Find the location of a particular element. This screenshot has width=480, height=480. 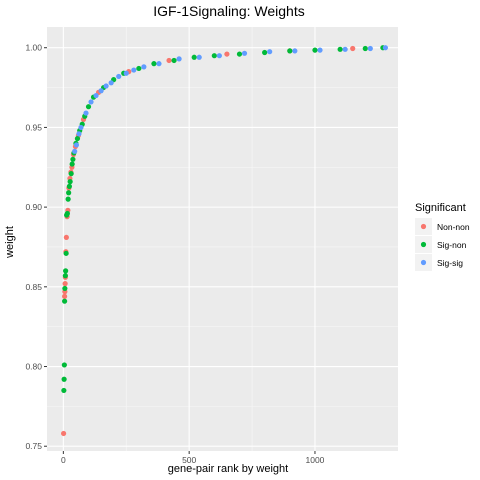

x-tick-label: 500 is located at coordinates (189, 460).